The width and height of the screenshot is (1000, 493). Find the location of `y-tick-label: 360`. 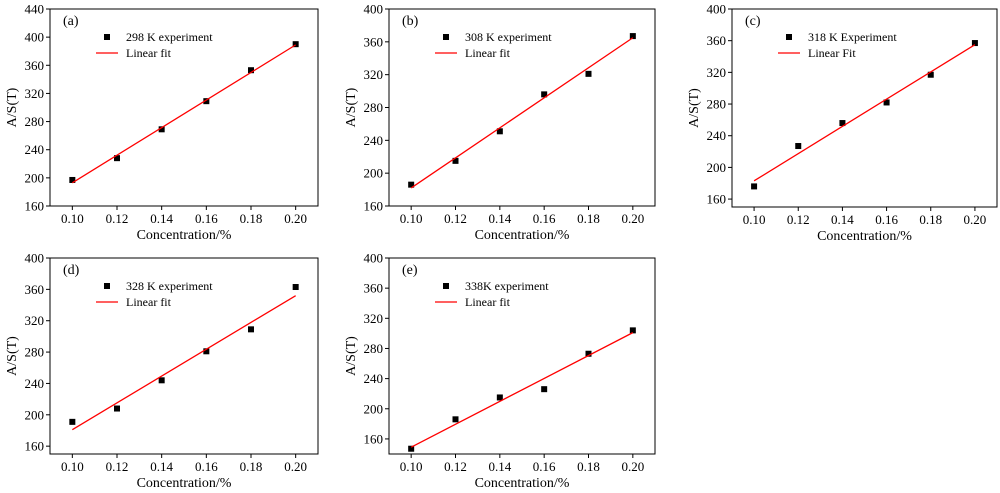

y-tick-label: 360 is located at coordinates (374, 288).